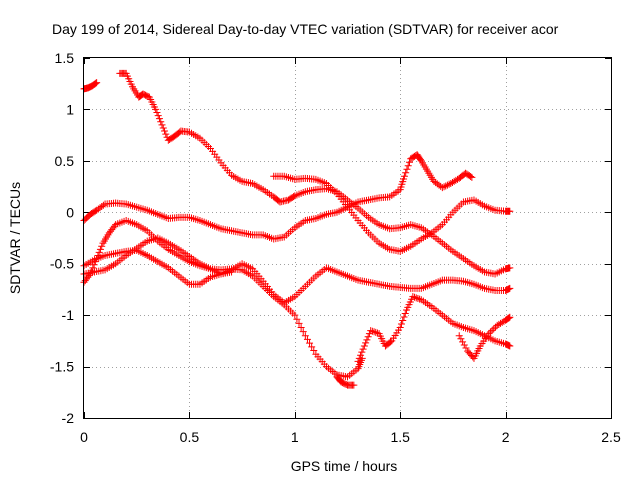  What do you see at coordinates (295, 437) in the screenshot?
I see `x-tick-label: 1` at bounding box center [295, 437].